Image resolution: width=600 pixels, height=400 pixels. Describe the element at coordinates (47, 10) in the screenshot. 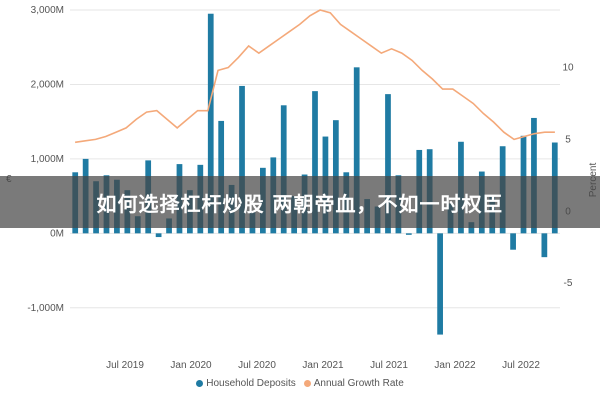

I see `y-left-tick-label: 3,000M` at that location.